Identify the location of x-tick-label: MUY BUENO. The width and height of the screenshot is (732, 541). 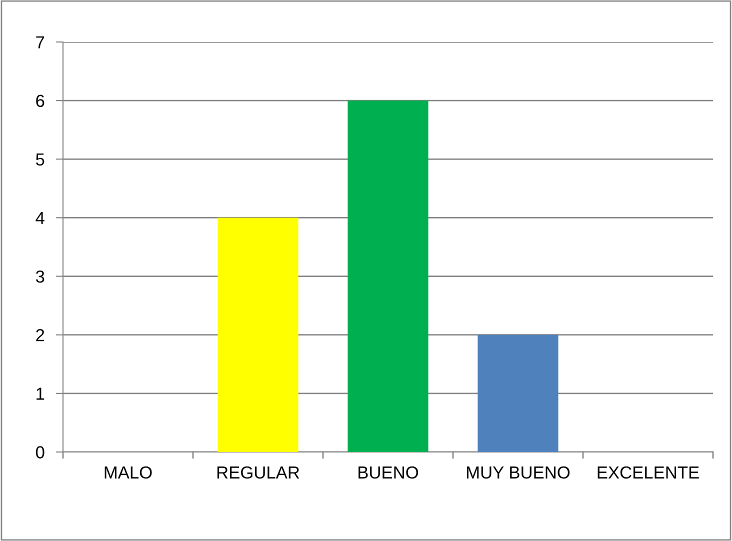
(518, 472).